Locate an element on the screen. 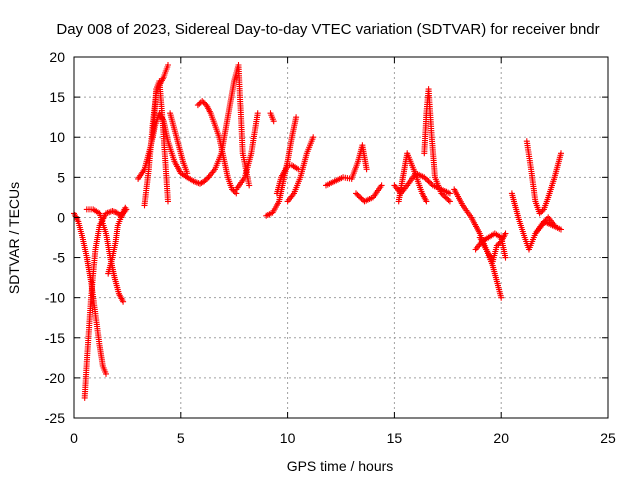  series-arc18 is located at coordinates (369, 193).